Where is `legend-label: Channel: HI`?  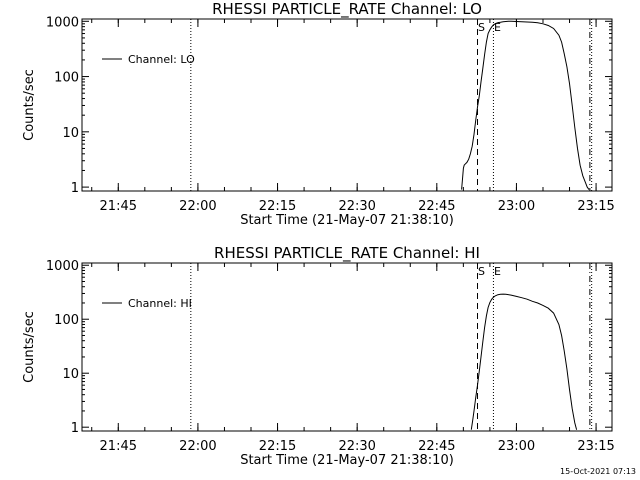
legend-label: Channel: HI is located at coordinates (160, 303).